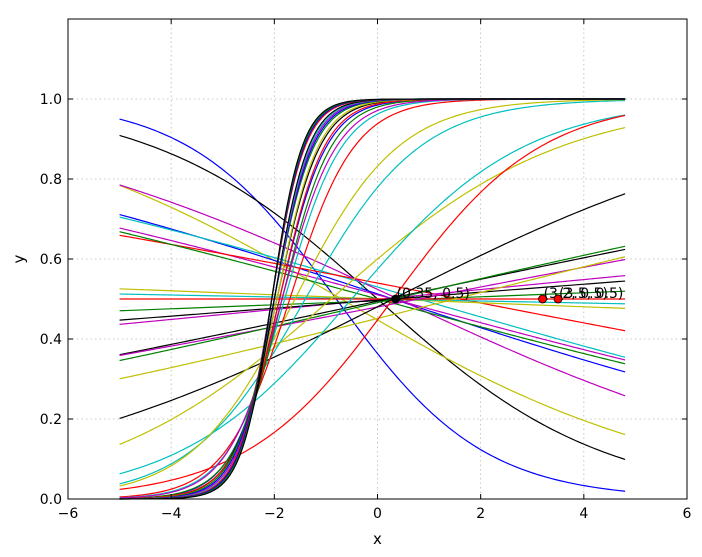 Image resolution: width=702 pixels, height=557 pixels. I want to click on x-tick-label: 6, so click(687, 514).